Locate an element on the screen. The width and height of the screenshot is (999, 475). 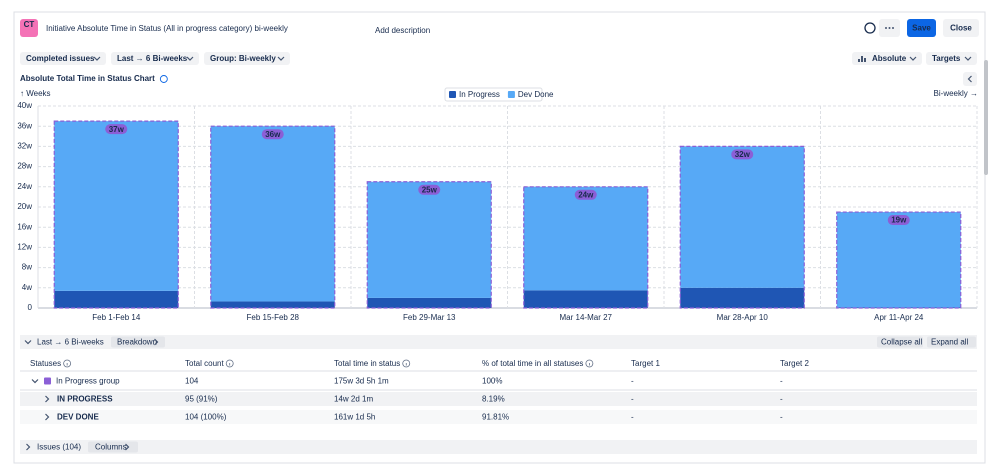
y-axis-label: ↑ Weeks is located at coordinates (35, 93).